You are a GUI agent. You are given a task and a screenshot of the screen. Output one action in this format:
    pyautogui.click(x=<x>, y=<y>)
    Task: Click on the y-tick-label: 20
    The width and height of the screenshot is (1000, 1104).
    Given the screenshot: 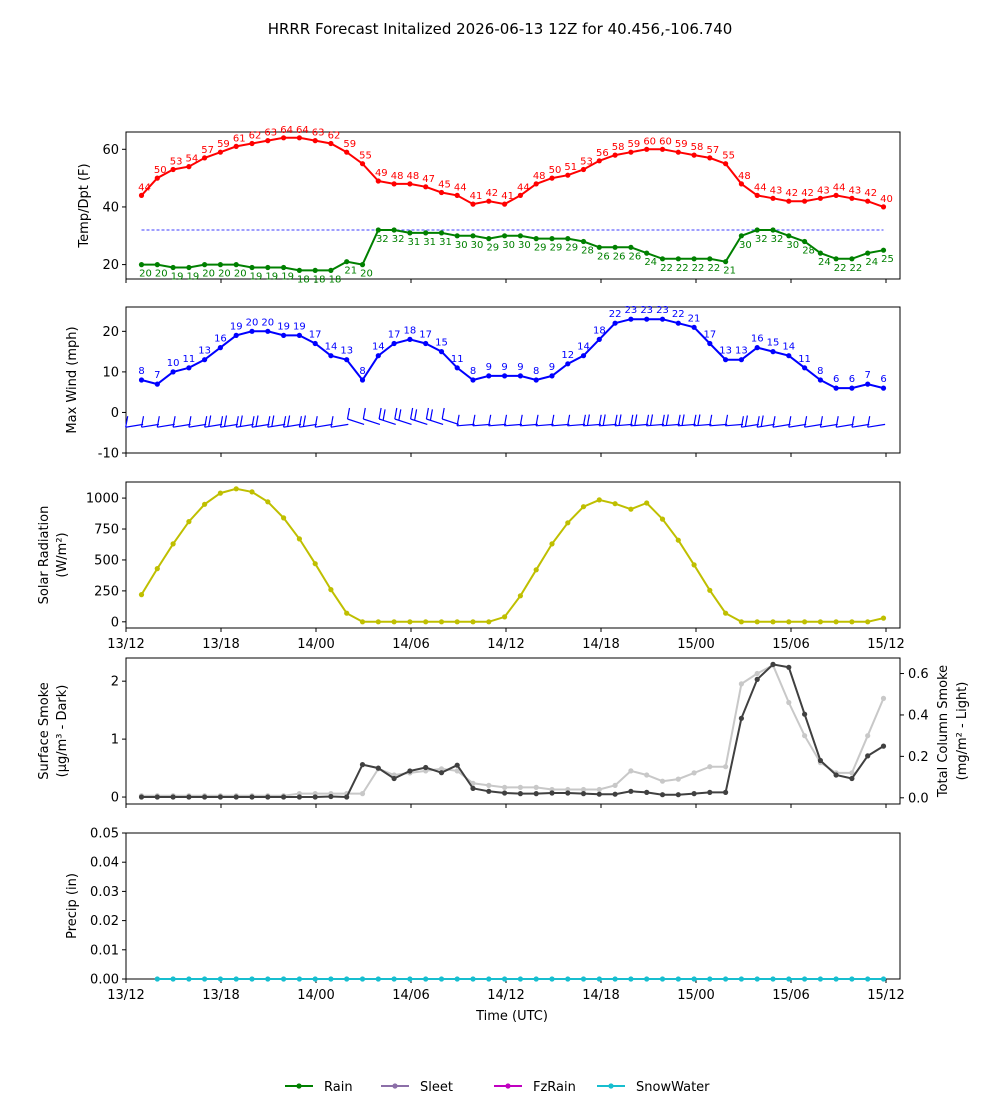 What is the action you would take?
    pyautogui.click(x=110, y=332)
    